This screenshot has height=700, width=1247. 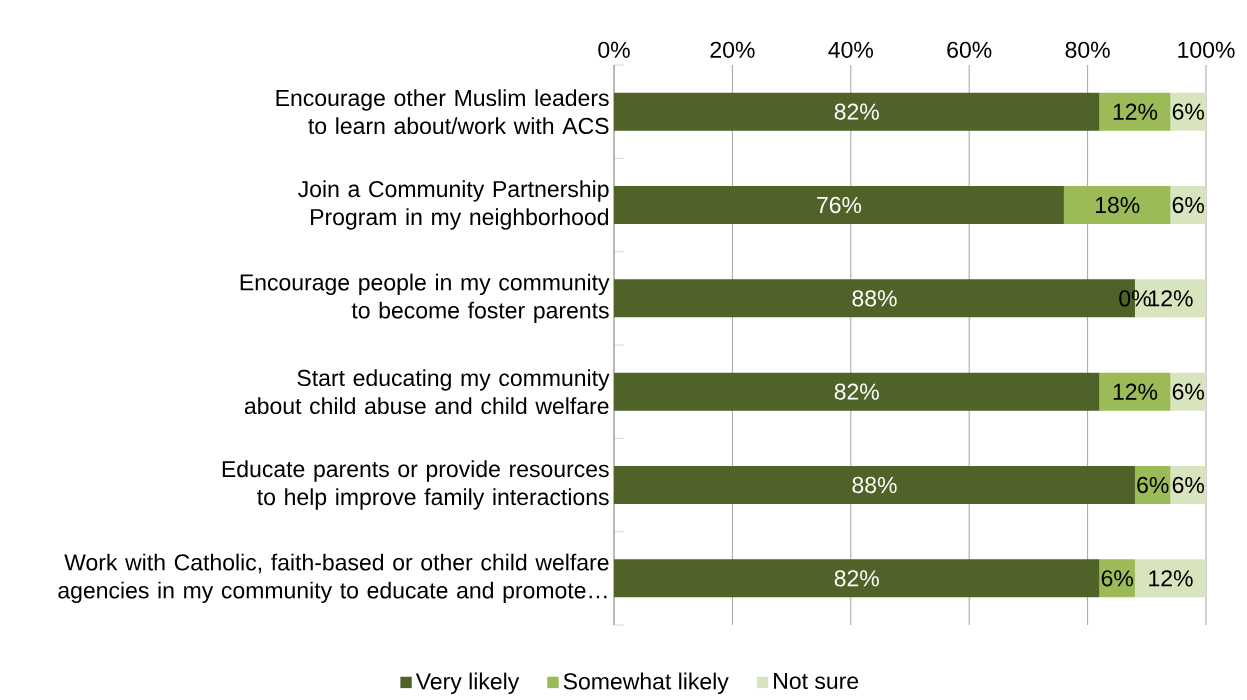 I want to click on x-tick-label: 0%, so click(x=614, y=49).